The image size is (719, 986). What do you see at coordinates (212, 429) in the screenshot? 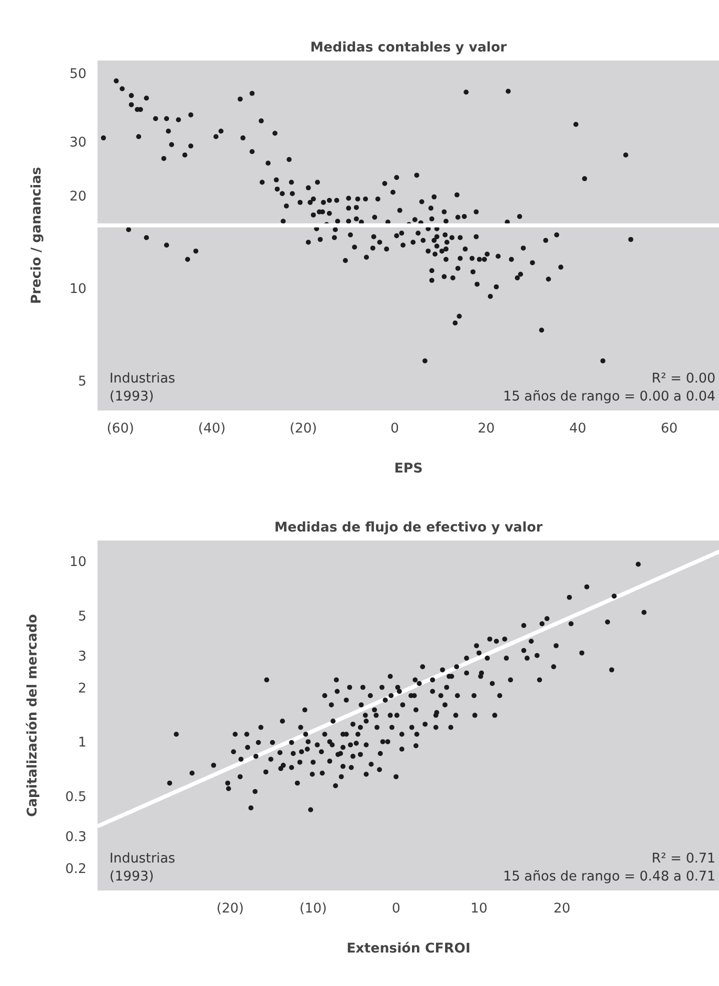
I see `x-tick-label: (40)` at bounding box center [212, 429].